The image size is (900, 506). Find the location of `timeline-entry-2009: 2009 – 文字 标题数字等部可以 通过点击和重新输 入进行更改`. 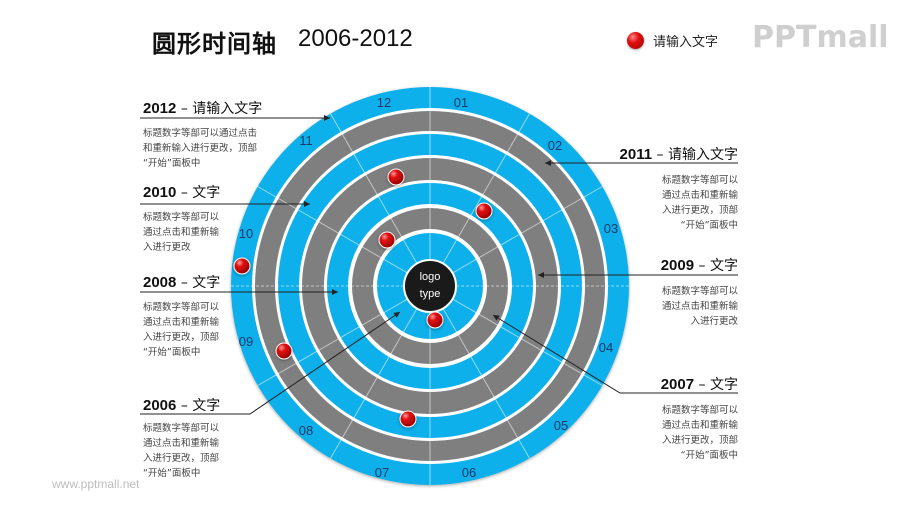

timeline-entry-2009: 2009 – 文字 标题数字等部可以 通过点击和重新输 入进行更改 is located at coordinates (699, 292).